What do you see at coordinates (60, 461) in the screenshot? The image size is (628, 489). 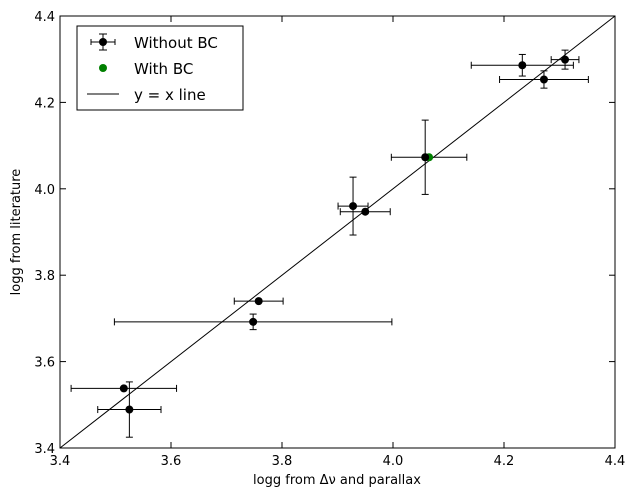 I see `x-tick-label-0: 3.4` at bounding box center [60, 461].